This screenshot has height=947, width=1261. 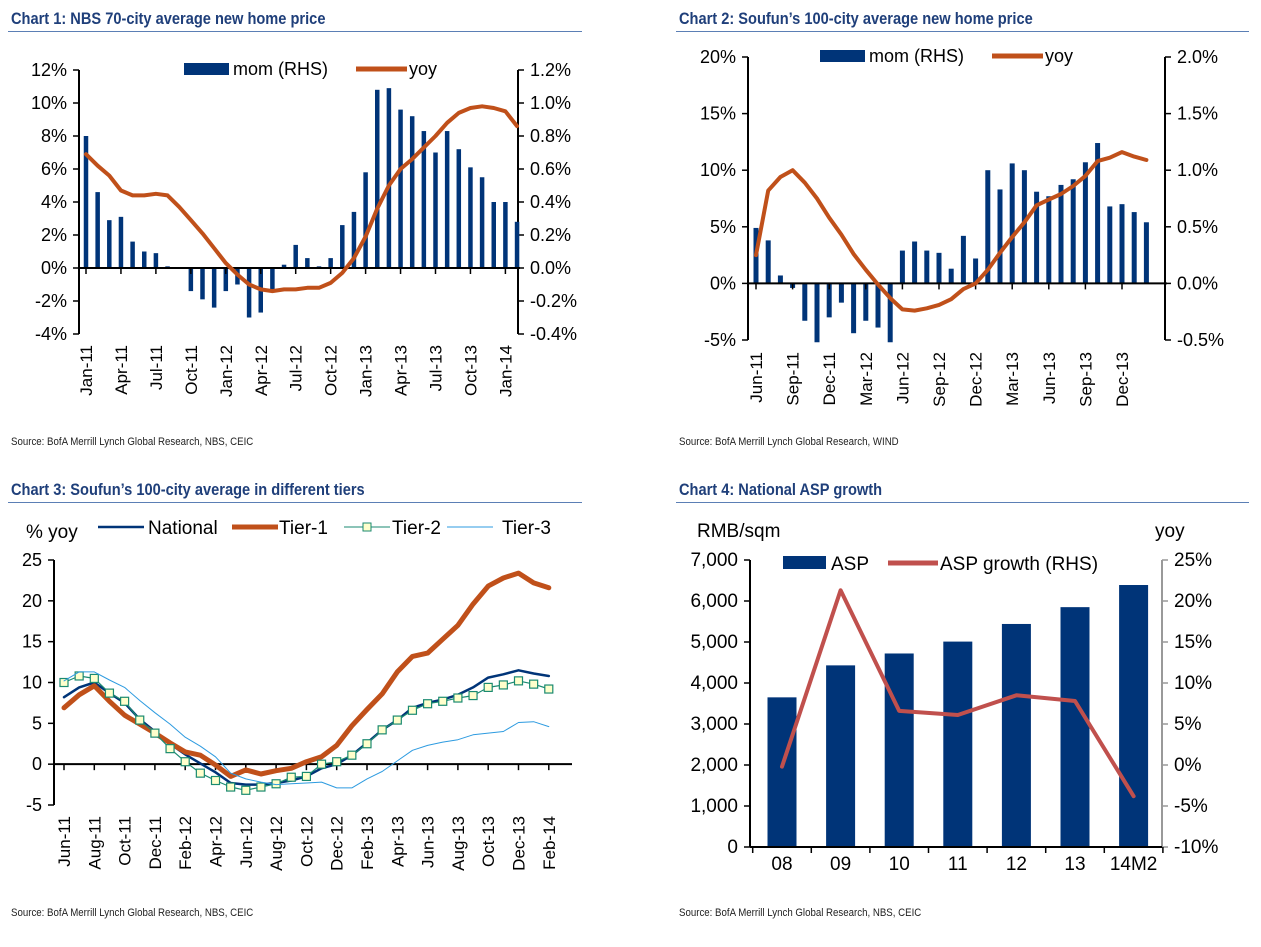 I want to click on c3-left-tick-label: 5, so click(x=37, y=723).